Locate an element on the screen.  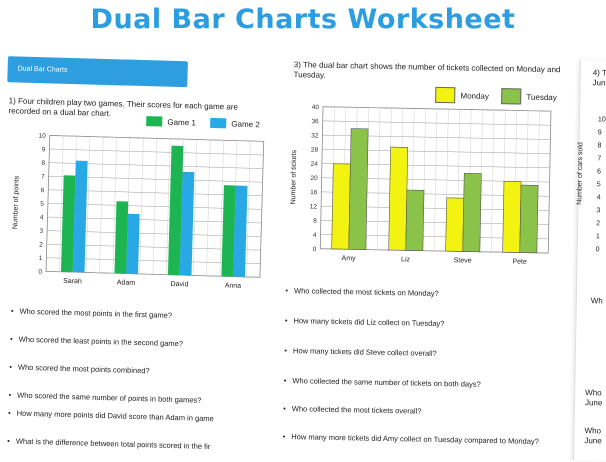
y-axis-label: Number of points is located at coordinates (16, 202).